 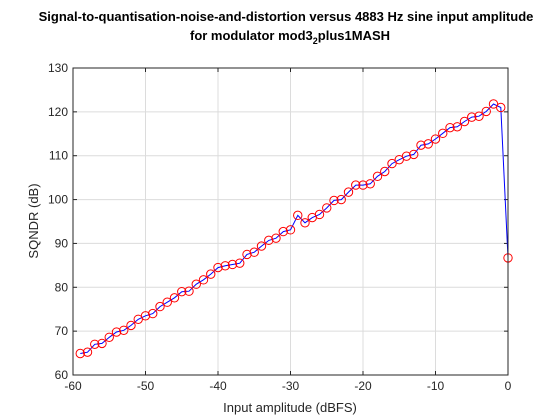 I want to click on x-tick-label: -50, so click(x=146, y=386).